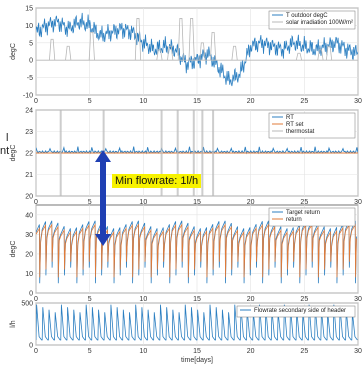 This screenshot has width=364, height=365. I want to click on y-tick-label: 15, so click(29, 9).